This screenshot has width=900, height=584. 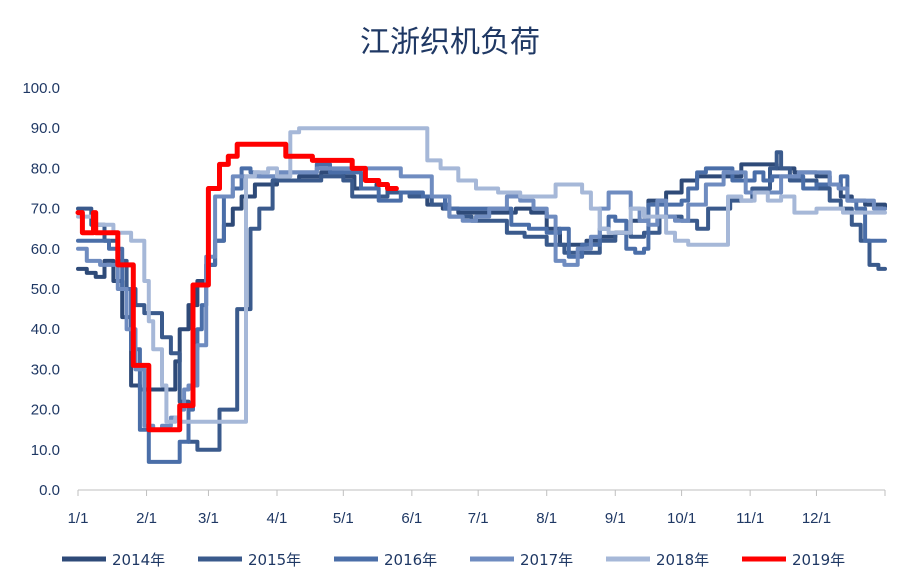 I want to click on y-tick-label: 0.0, so click(x=49, y=490).